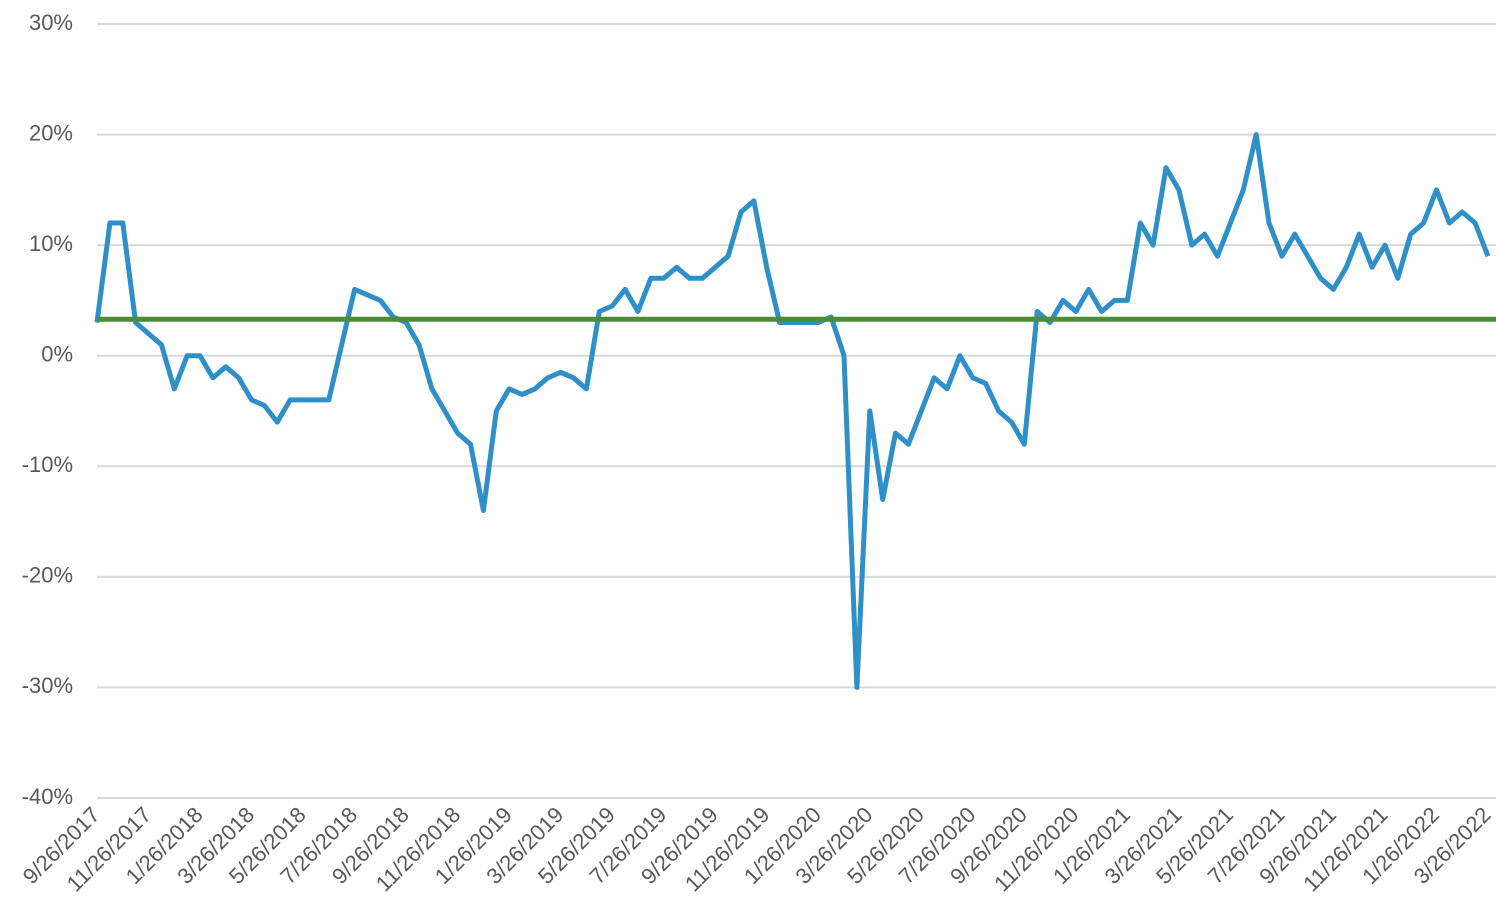 The height and width of the screenshot is (919, 1496). Describe the element at coordinates (51, 132) in the screenshot. I see `y-tick-label: 20%` at that location.